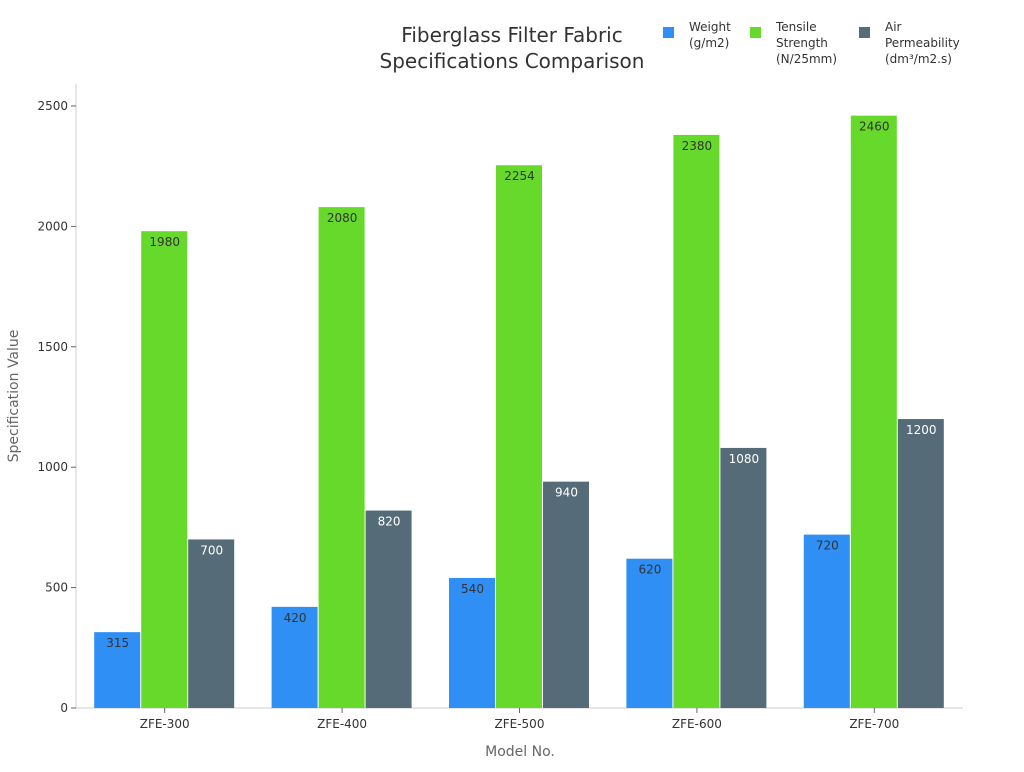 This screenshot has height=772, width=1024. What do you see at coordinates (511, 35) in the screenshot?
I see `chart-title: Fiberglass Filter Fabric` at bounding box center [511, 35].